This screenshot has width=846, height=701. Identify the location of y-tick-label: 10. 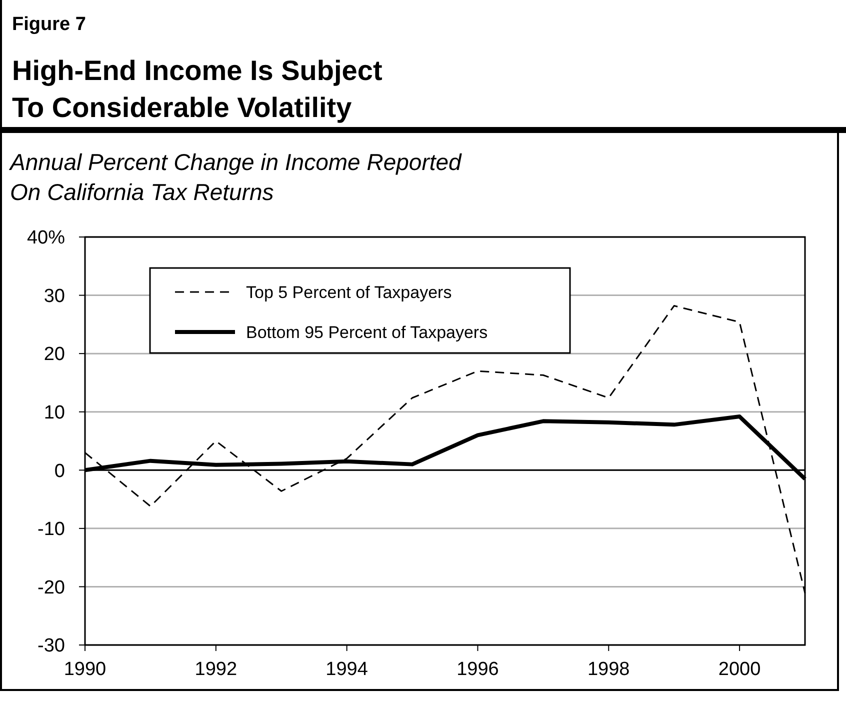
(54, 413).